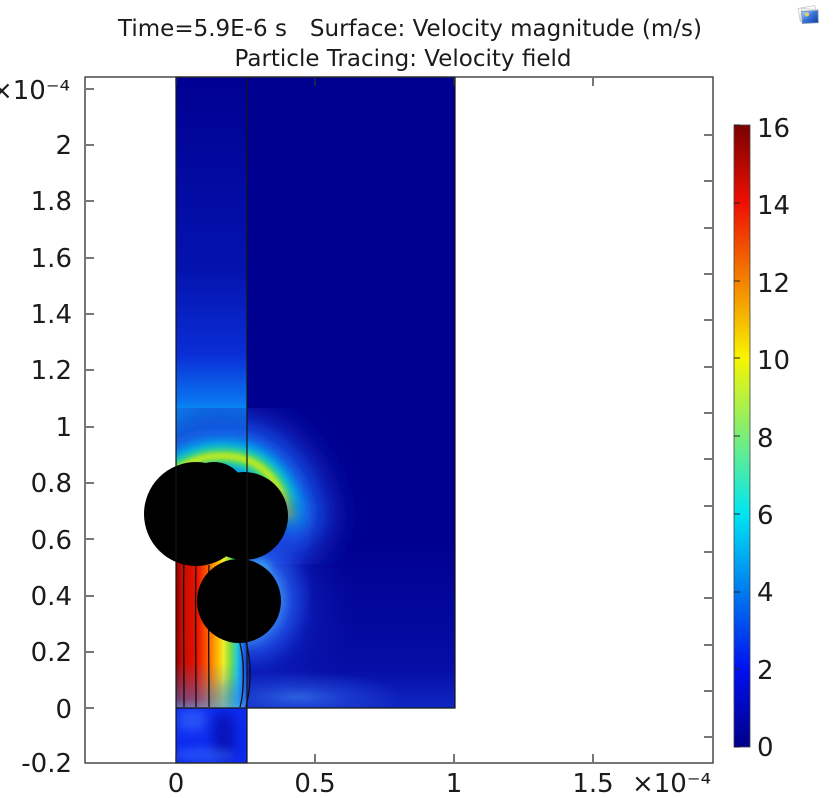 This screenshot has height=798, width=835. I want to click on x-tick-label: 1.5, so click(592, 783).